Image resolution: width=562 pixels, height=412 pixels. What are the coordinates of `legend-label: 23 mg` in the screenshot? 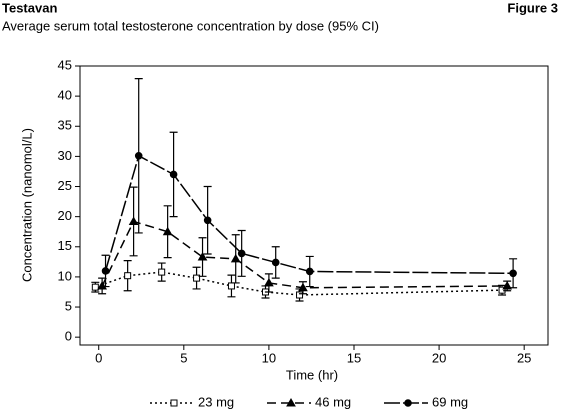 It's located at (216, 401).